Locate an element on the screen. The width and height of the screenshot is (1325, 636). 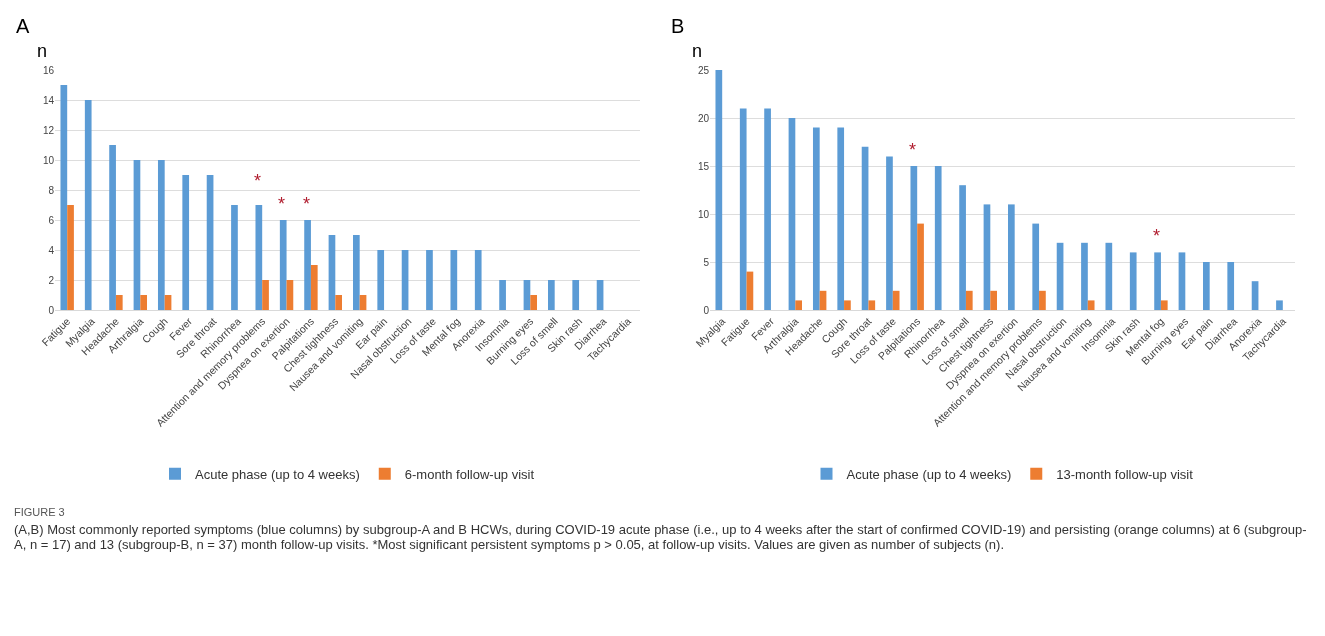
y-tick-label: 15 is located at coordinates (703, 166).